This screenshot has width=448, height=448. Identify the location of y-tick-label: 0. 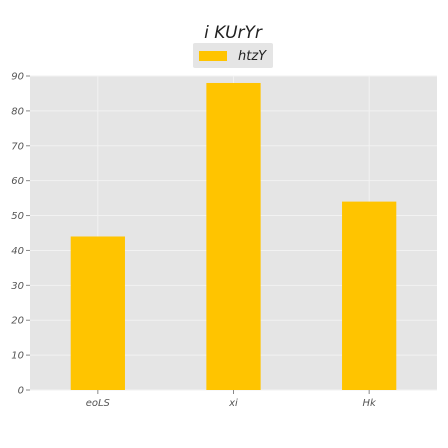
(21, 391).